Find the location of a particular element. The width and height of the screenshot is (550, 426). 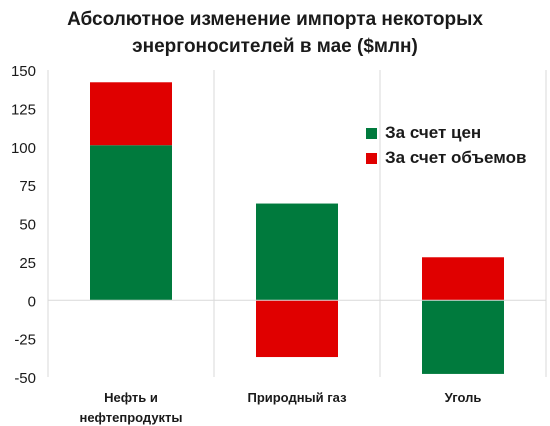

y-tick-label: 0 is located at coordinates (32, 301).